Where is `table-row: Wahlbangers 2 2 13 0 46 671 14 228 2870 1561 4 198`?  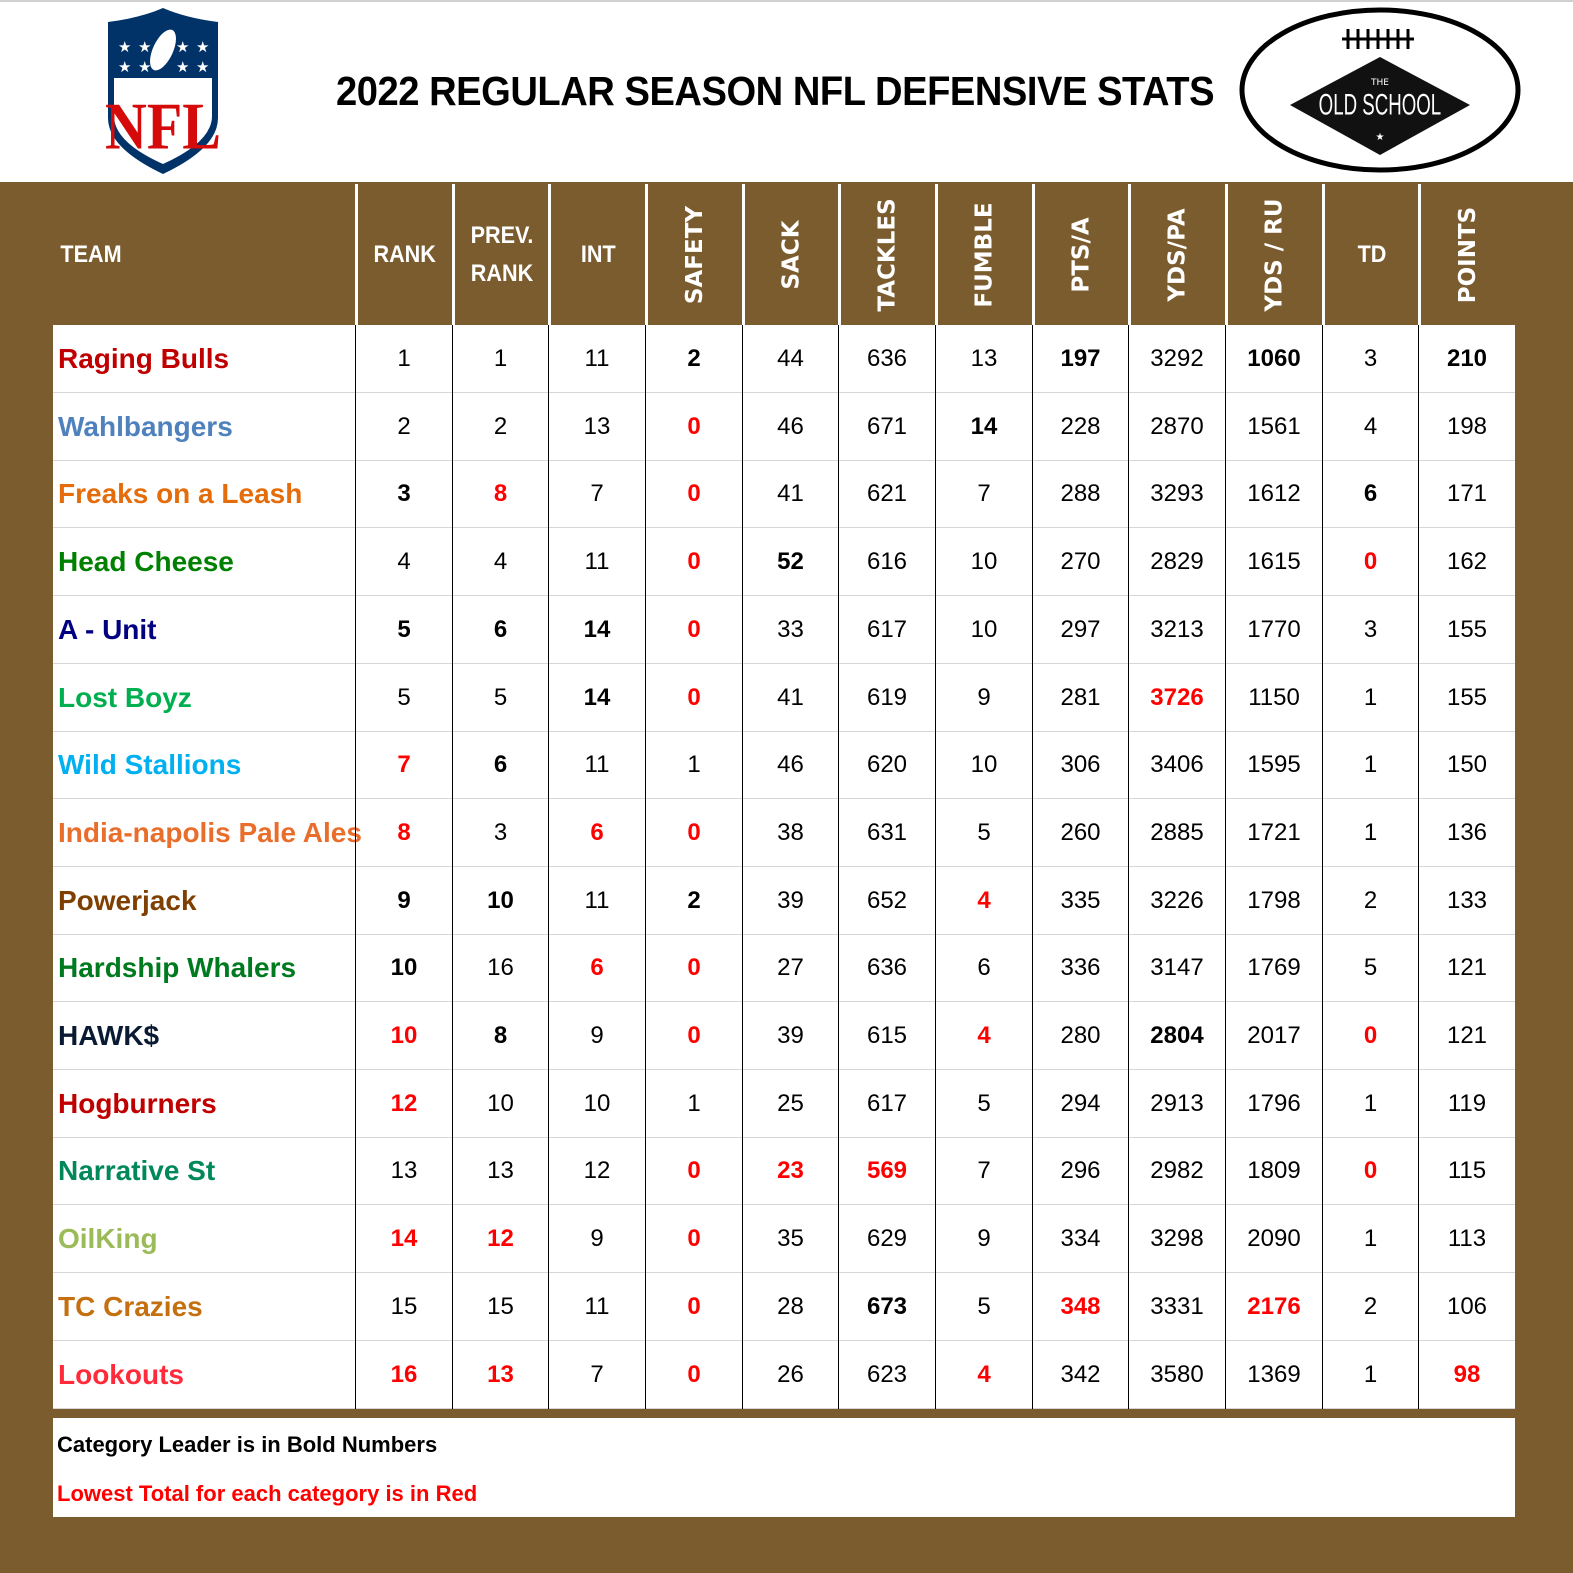
table-row: Wahlbangers 2 2 13 0 46 671 14 228 2870 1561 4 198 is located at coordinates (784, 426).